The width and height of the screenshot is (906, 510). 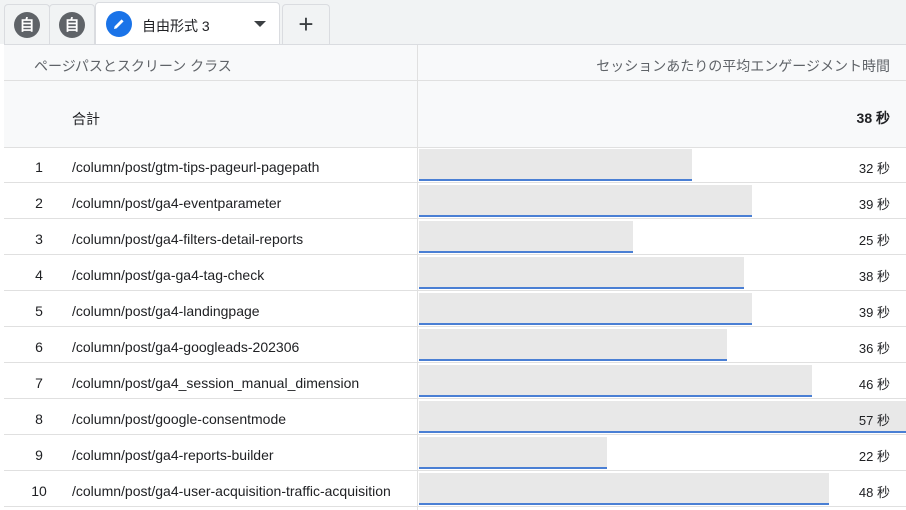 What do you see at coordinates (874, 420) in the screenshot?
I see `engagement-time-value: 57 秒` at bounding box center [874, 420].